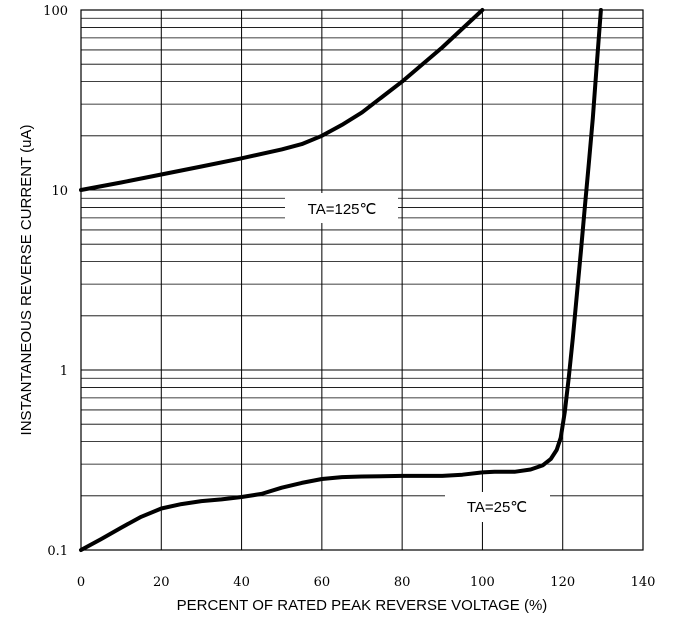  I want to click on annotation-ta-125: TA=125℃, so click(342, 209).